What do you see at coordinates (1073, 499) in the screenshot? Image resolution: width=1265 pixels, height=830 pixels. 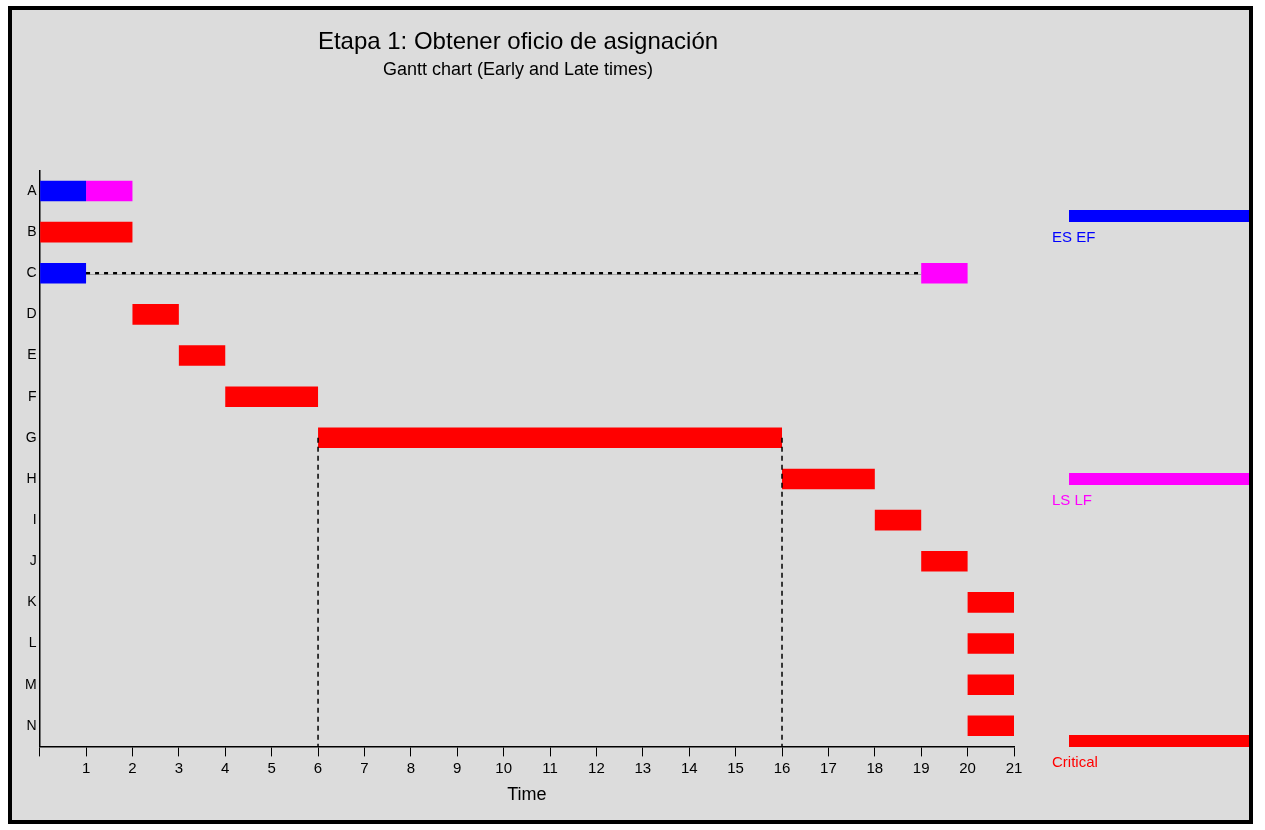 I see `text: LS LF` at bounding box center [1073, 499].